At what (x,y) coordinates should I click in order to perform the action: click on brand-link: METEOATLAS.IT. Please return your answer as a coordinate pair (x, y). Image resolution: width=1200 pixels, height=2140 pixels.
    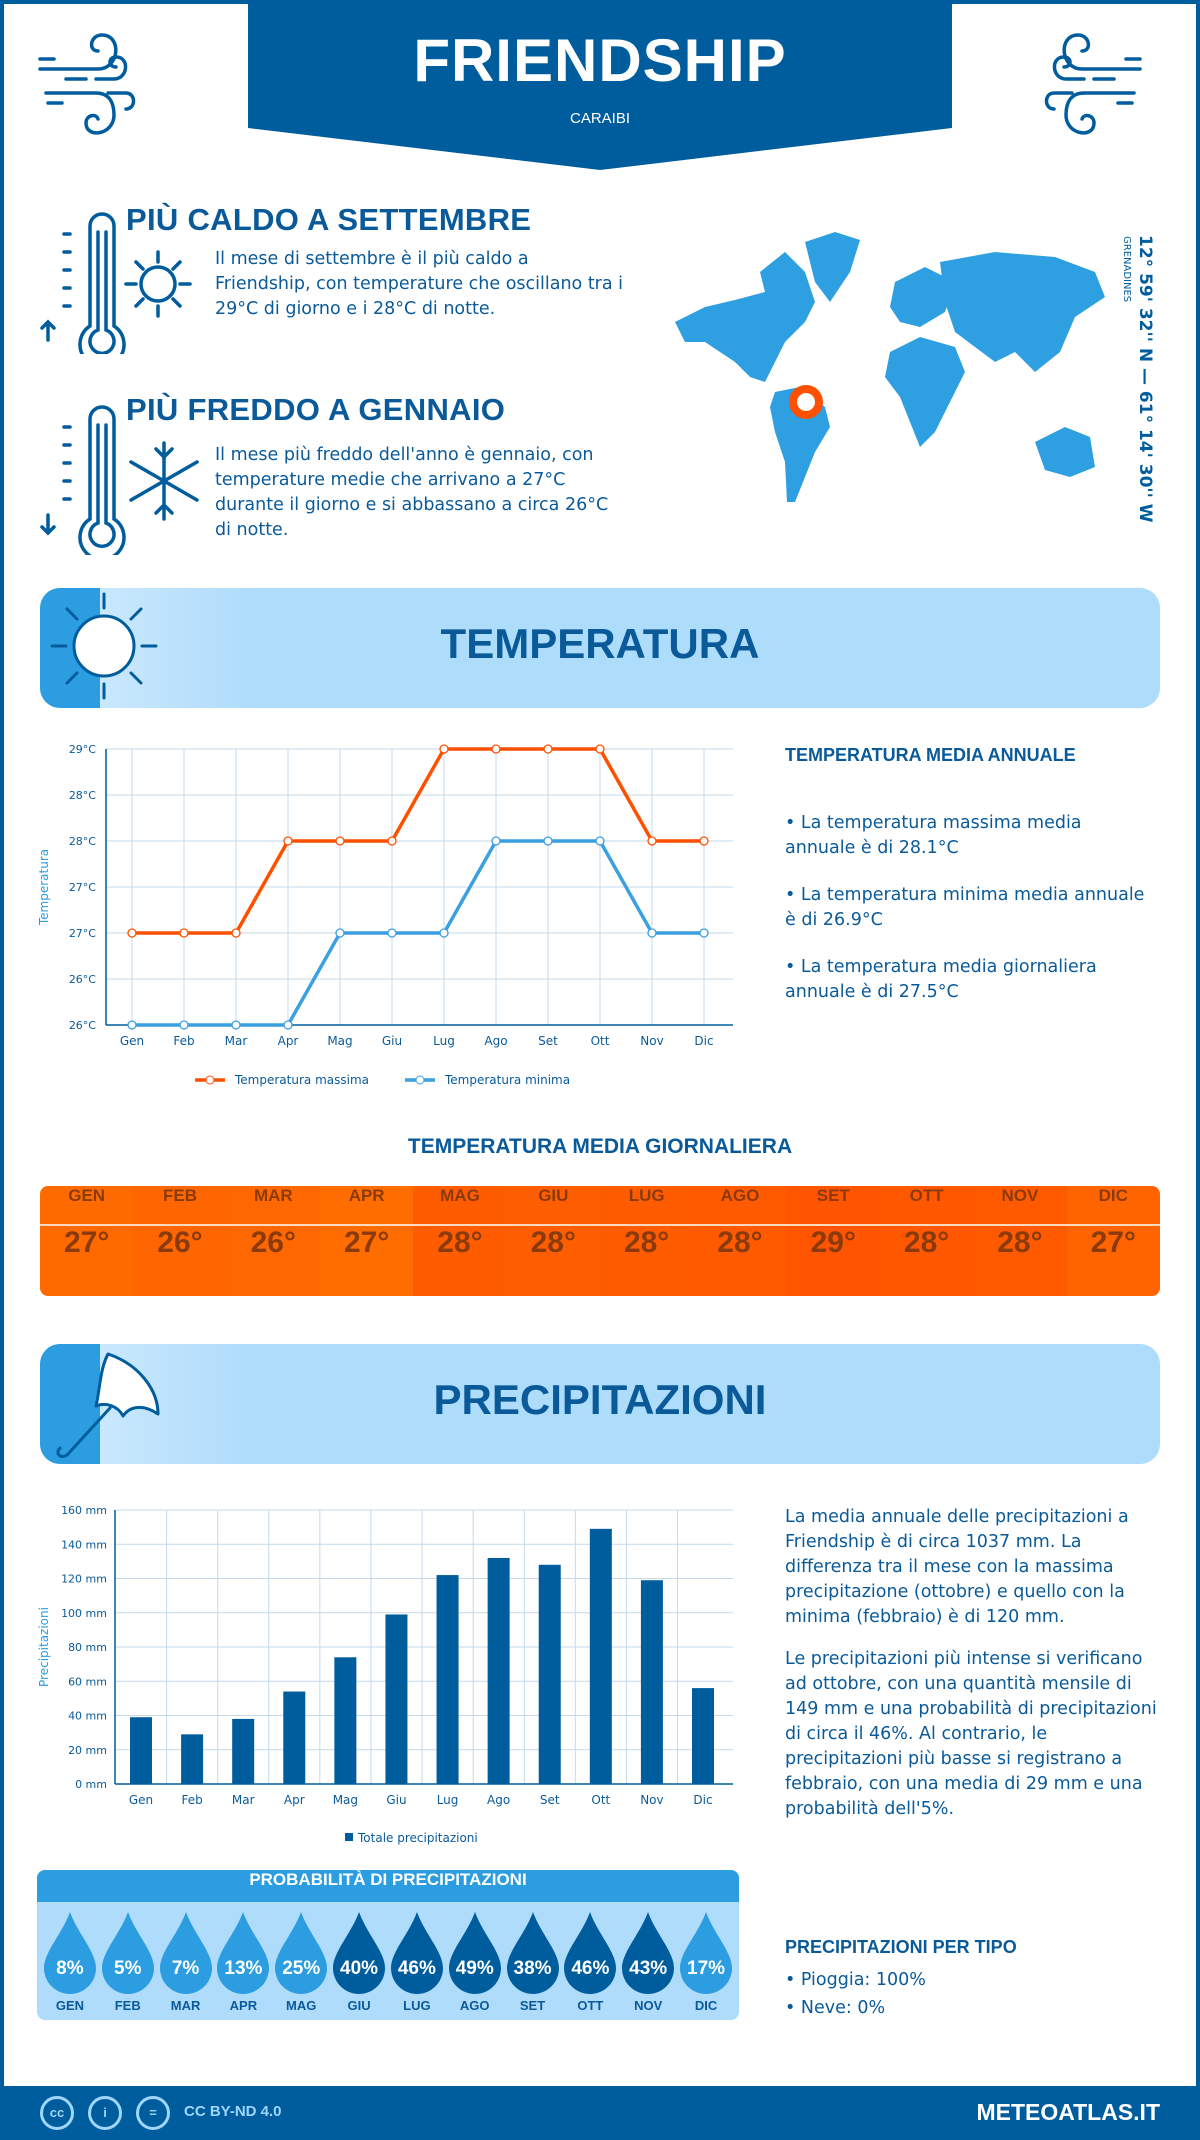
    Looking at the image, I should click on (1068, 2112).